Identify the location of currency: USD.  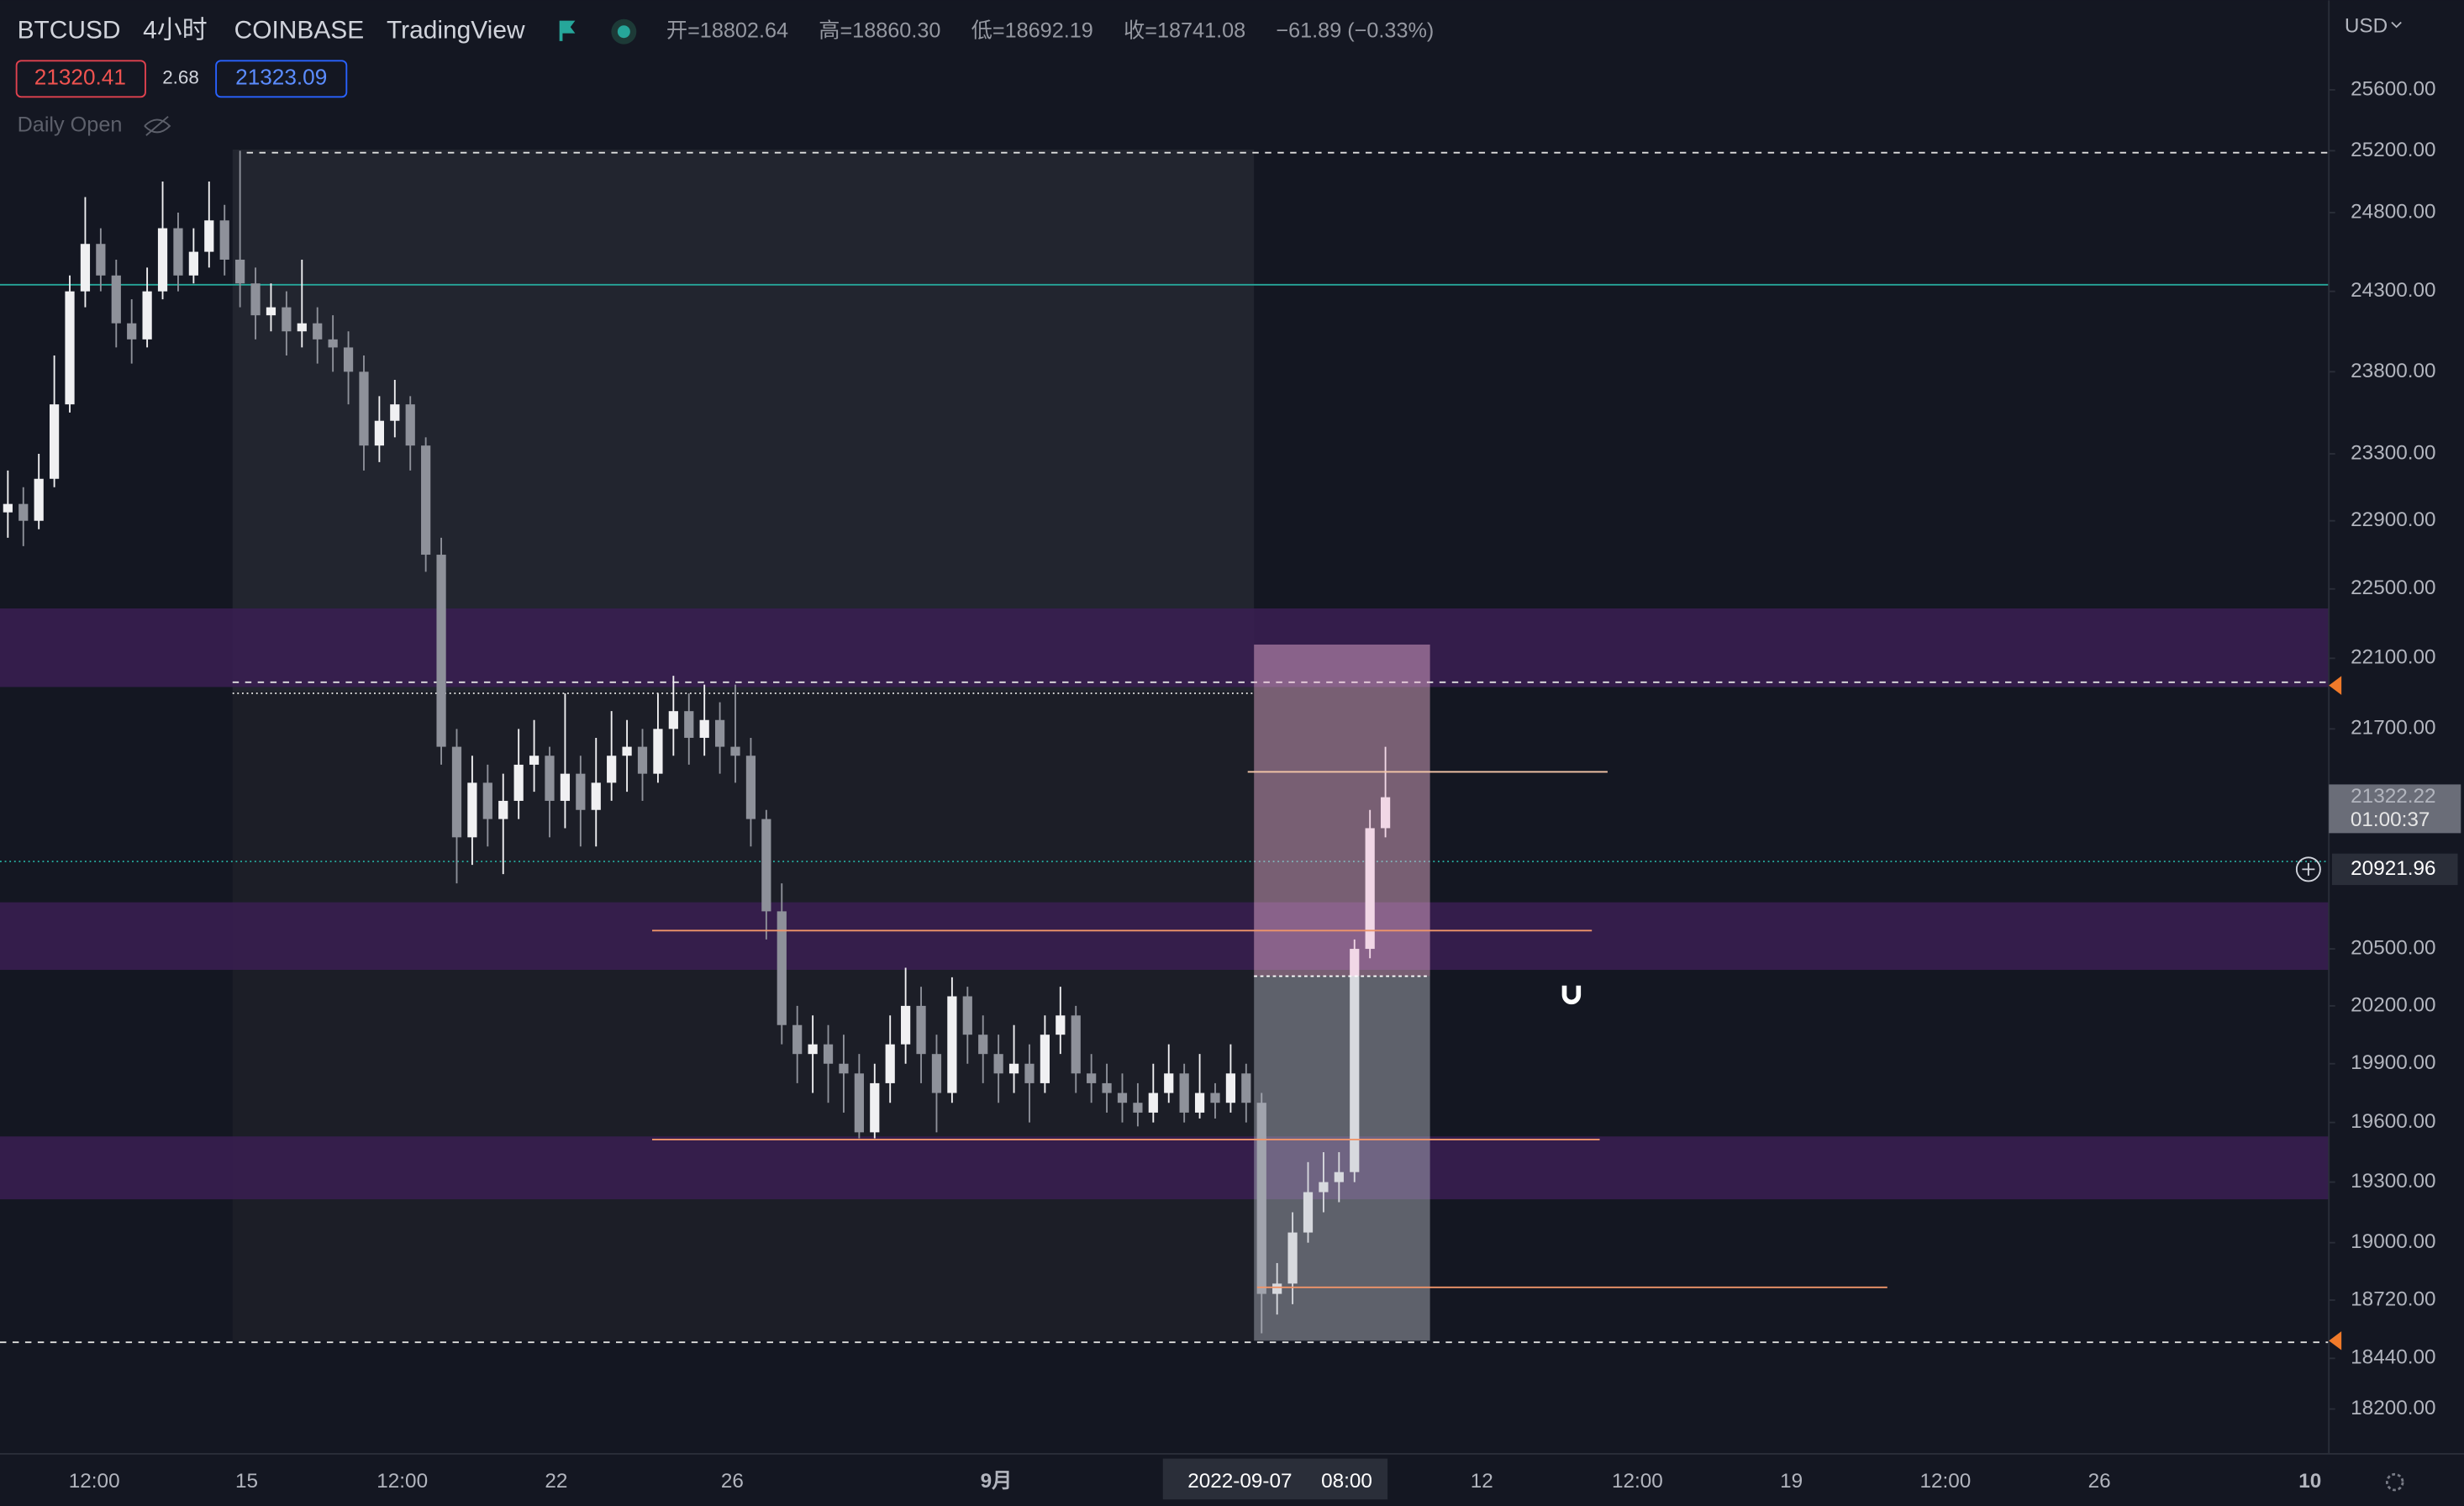
(2366, 26).